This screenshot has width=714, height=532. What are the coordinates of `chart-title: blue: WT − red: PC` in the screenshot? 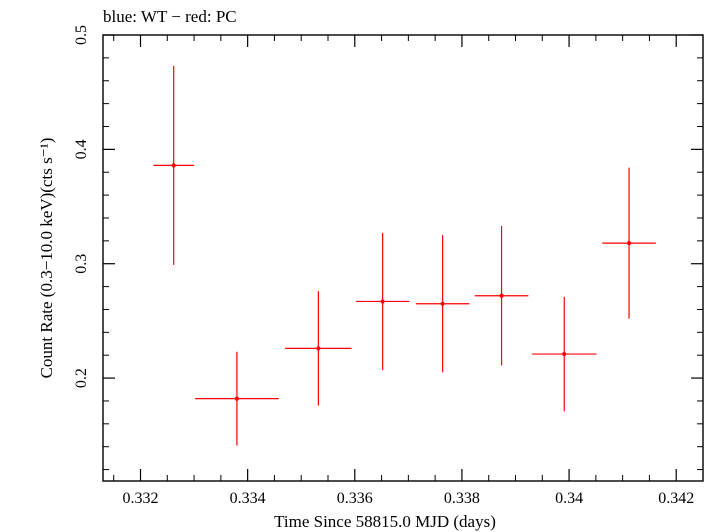 It's located at (170, 16).